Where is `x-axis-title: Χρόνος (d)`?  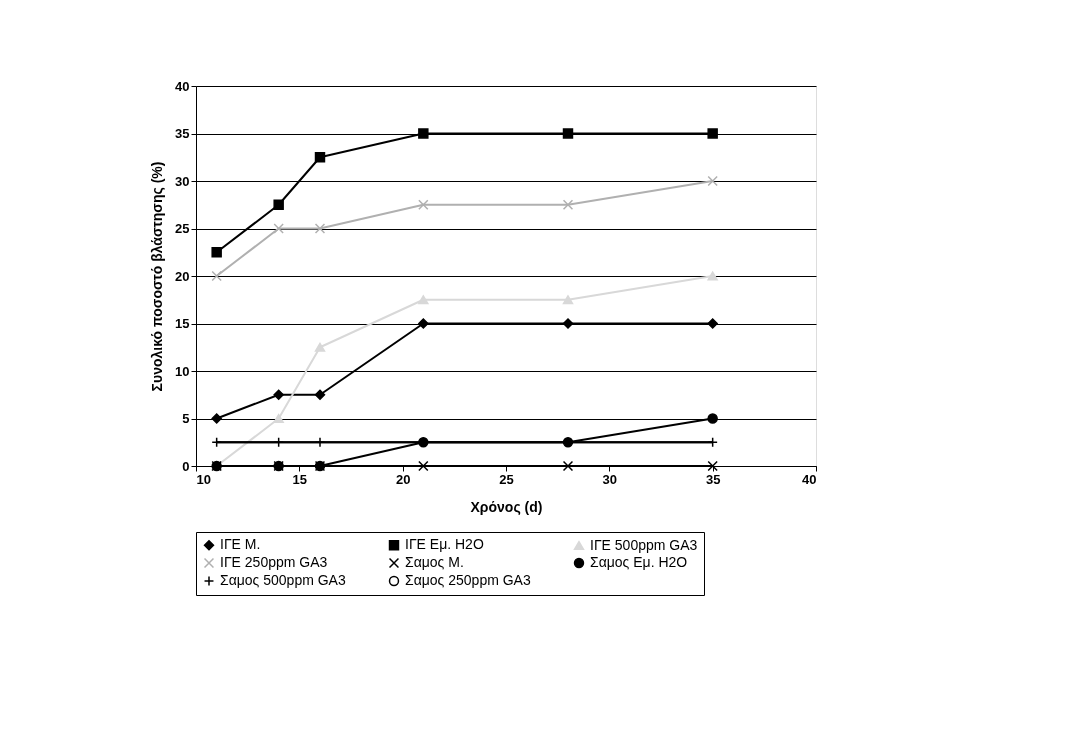 x-axis-title: Χρόνος (d) is located at coordinates (506, 506).